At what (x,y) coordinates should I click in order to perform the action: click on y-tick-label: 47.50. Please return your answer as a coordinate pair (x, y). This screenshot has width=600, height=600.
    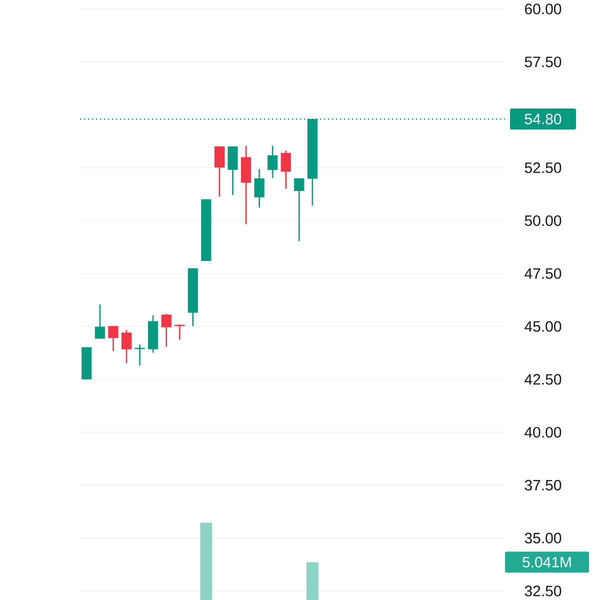
    Looking at the image, I should click on (543, 273).